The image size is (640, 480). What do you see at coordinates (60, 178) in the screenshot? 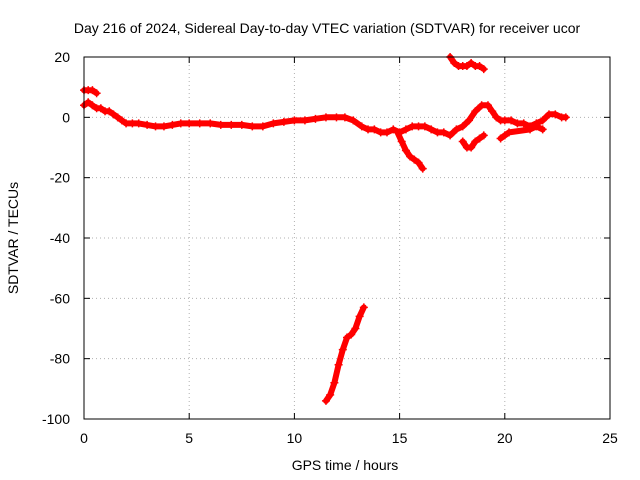
I see `y-tick-label: -20` at bounding box center [60, 178].